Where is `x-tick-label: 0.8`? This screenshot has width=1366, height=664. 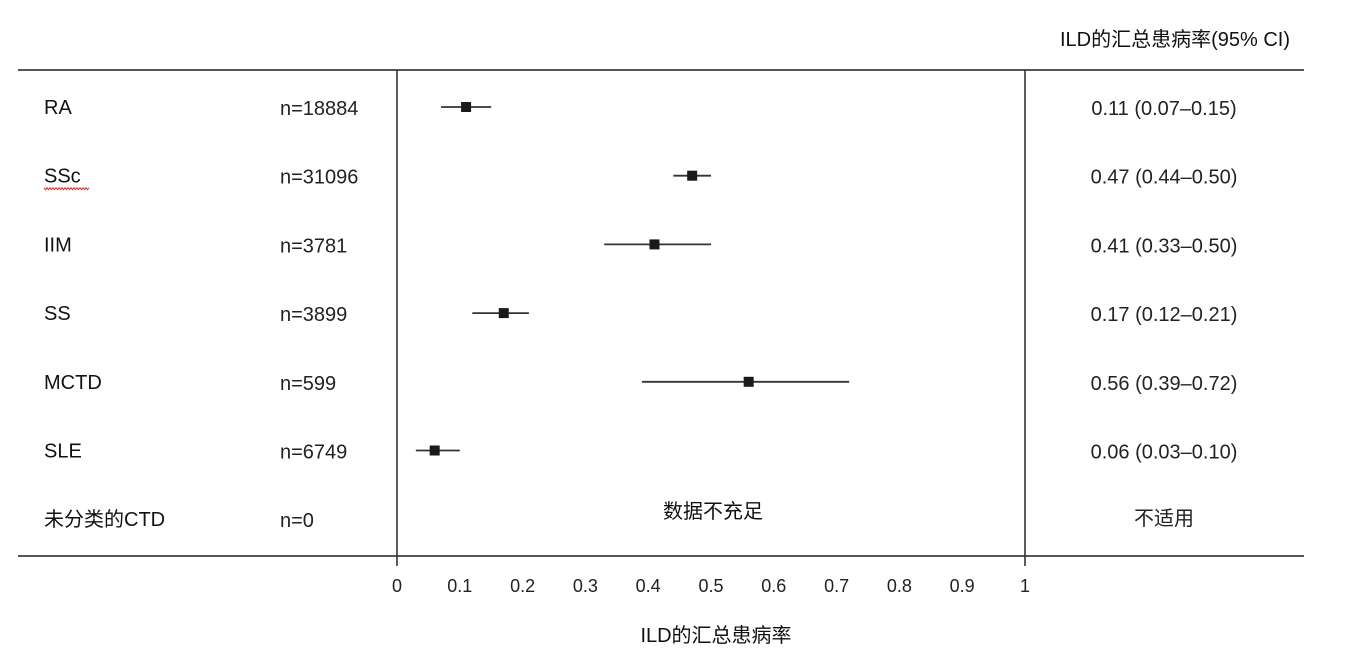
x-tick-label: 0.8 is located at coordinates (899, 586).